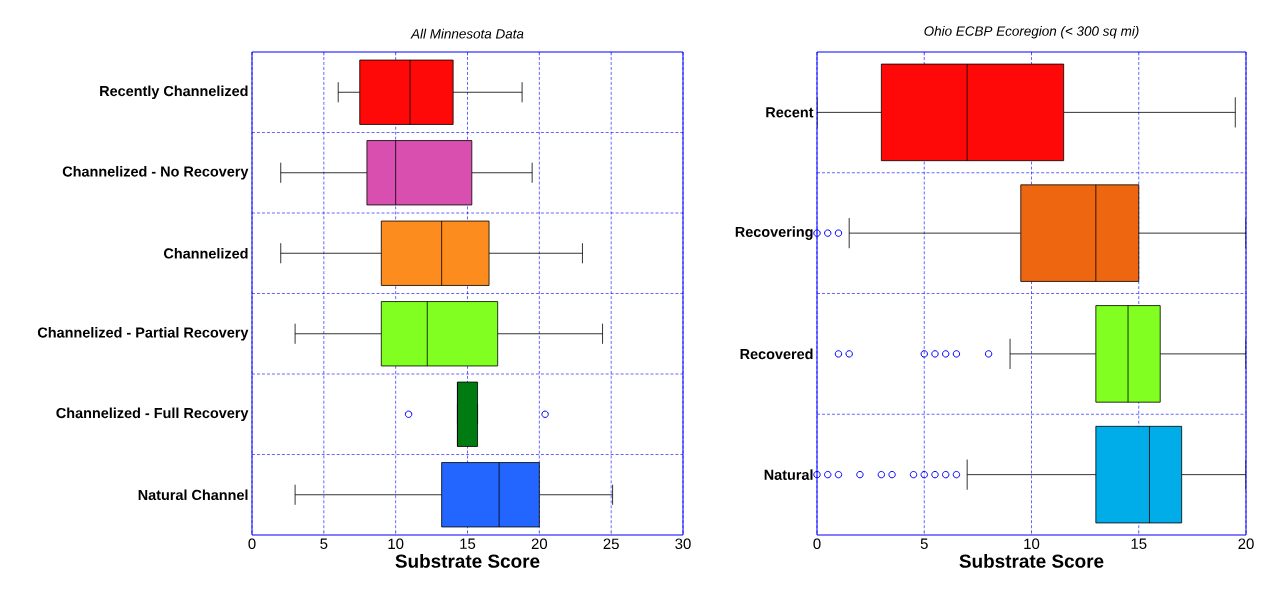  I want to click on y-tick-label: Channelized, so click(205, 253).